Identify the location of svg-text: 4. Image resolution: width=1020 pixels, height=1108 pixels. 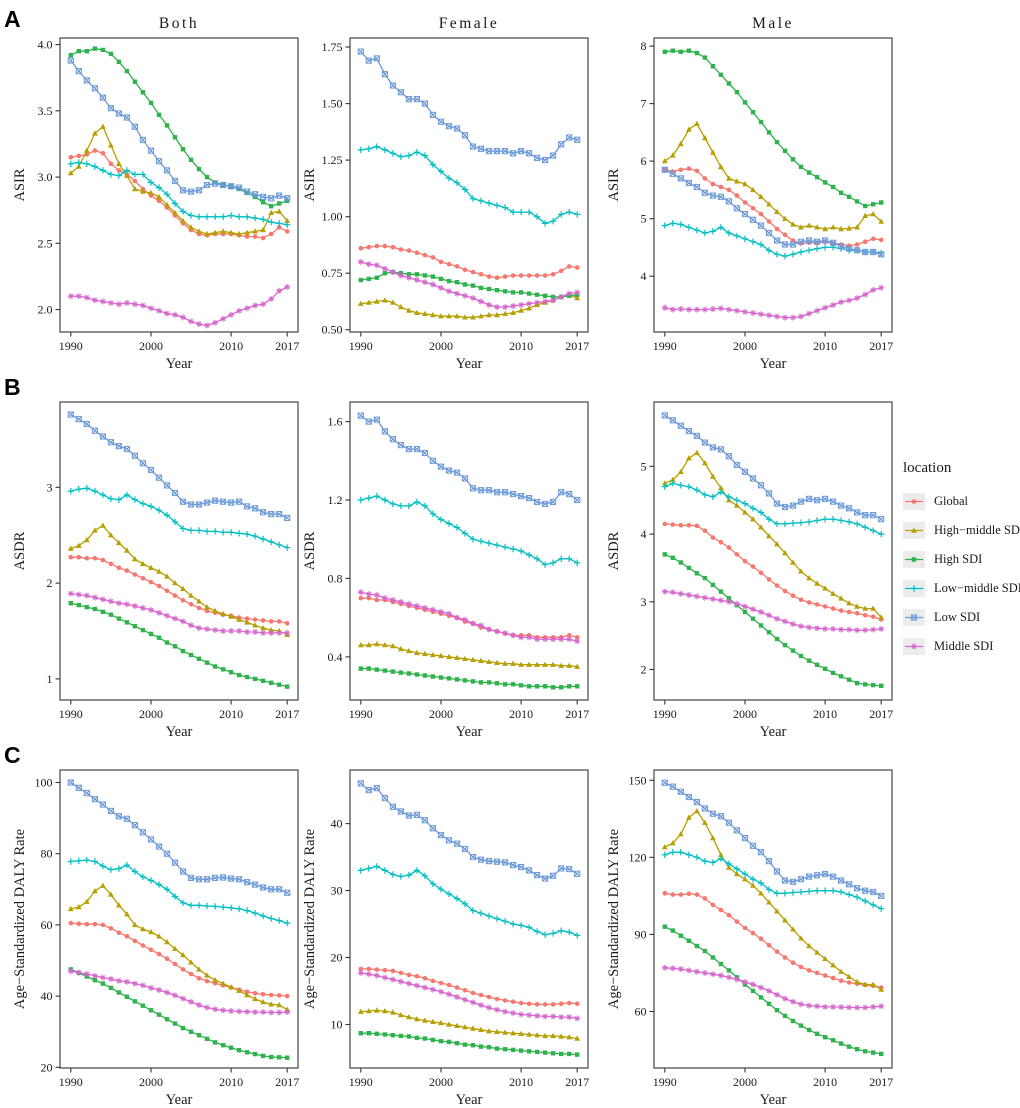
(644, 276).